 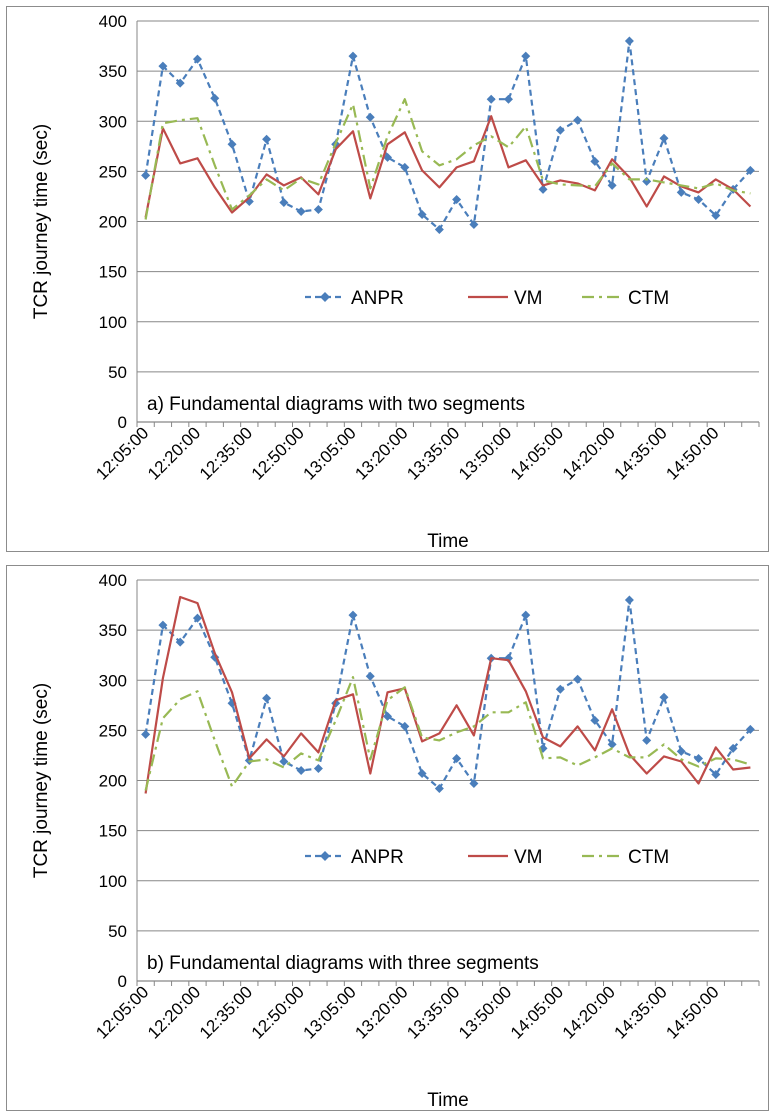 I want to click on chart-b-xtick-label: 12:20:00, so click(x=174, y=1012).